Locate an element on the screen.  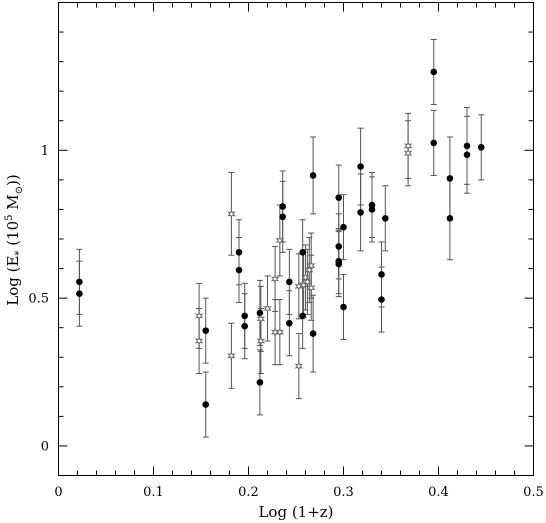
y-tick-label: 0 is located at coordinates (45, 446).